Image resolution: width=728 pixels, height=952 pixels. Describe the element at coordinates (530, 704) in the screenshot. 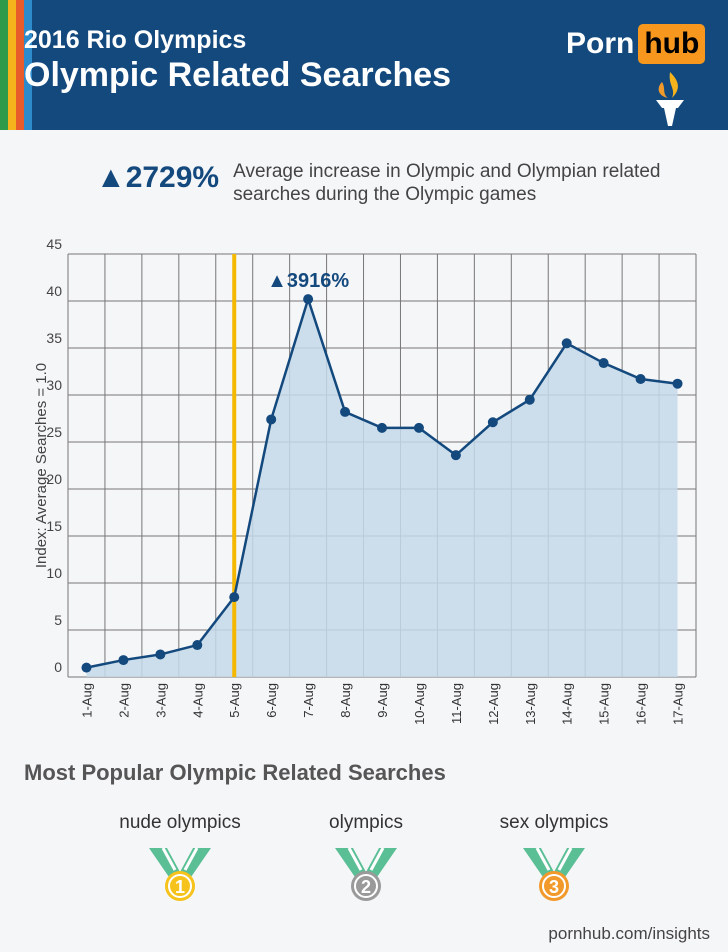

I see `x-tick-label: 13-Aug` at that location.